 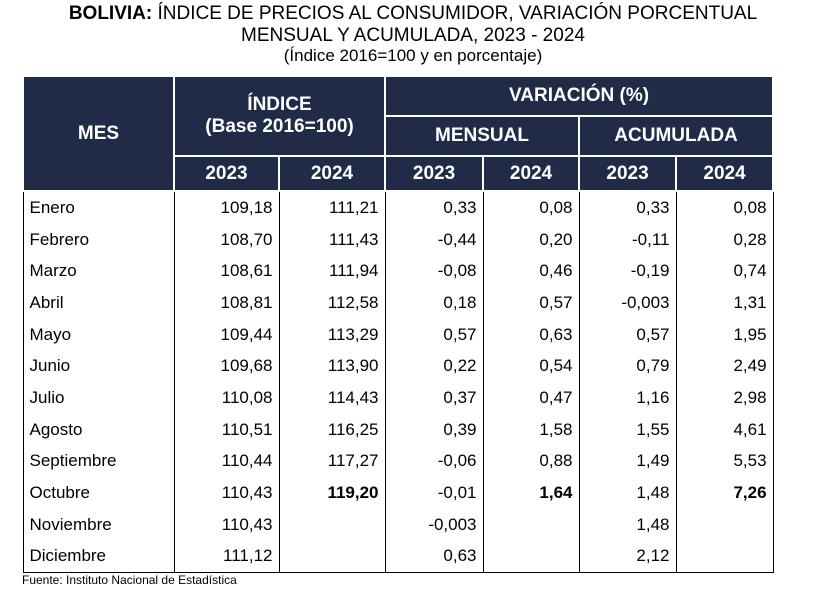 I want to click on value-cell: 4,61, so click(x=724, y=429).